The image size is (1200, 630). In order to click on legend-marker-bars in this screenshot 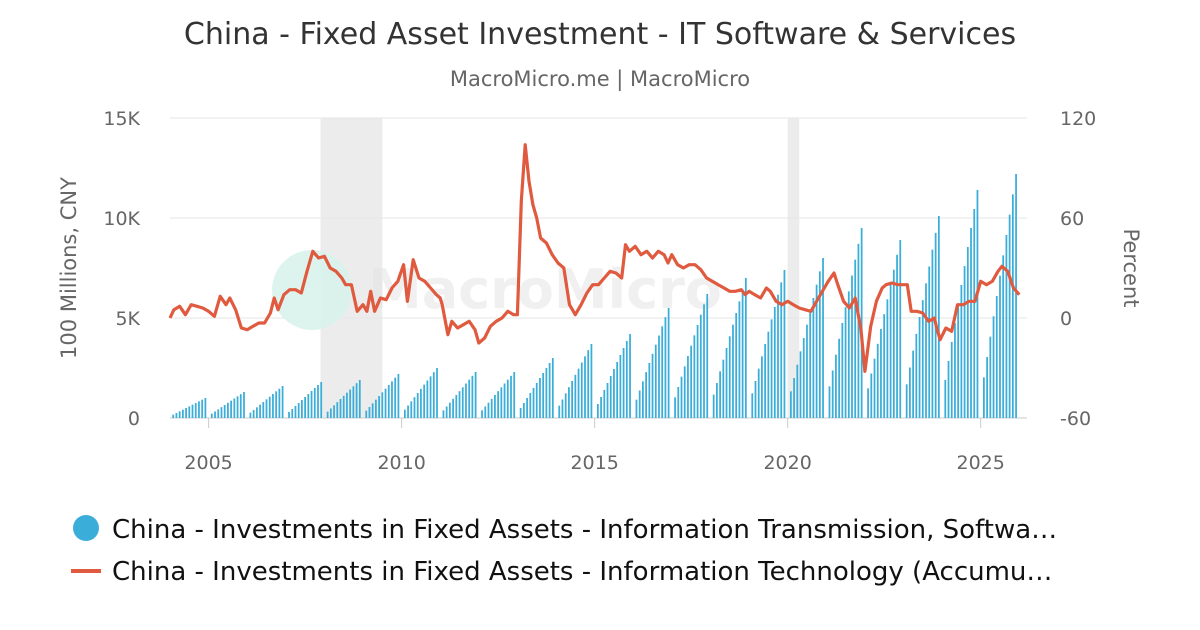, I will do `click(86, 528)`.